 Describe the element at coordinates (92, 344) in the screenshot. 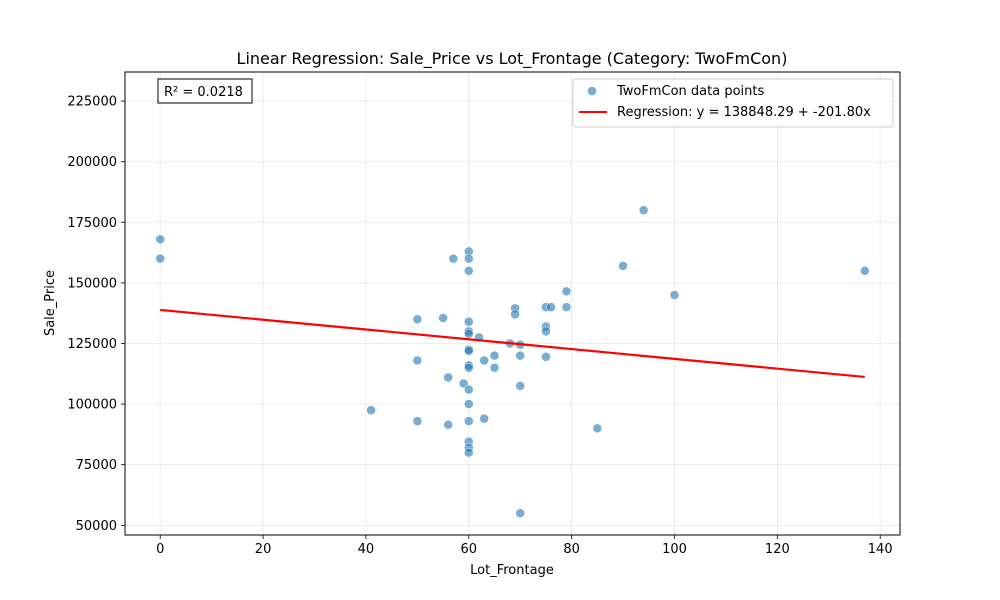

I see `y-tick-label: 125000` at that location.